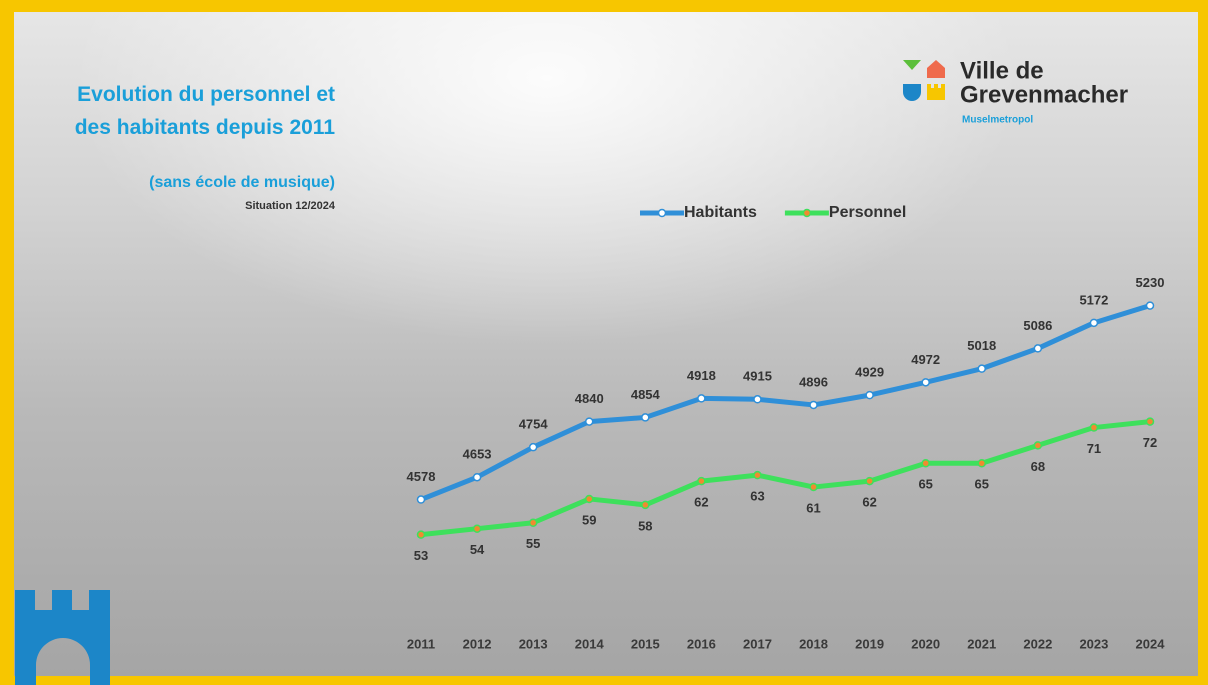  What do you see at coordinates (936, 69) in the screenshot?
I see `logo-house` at bounding box center [936, 69].